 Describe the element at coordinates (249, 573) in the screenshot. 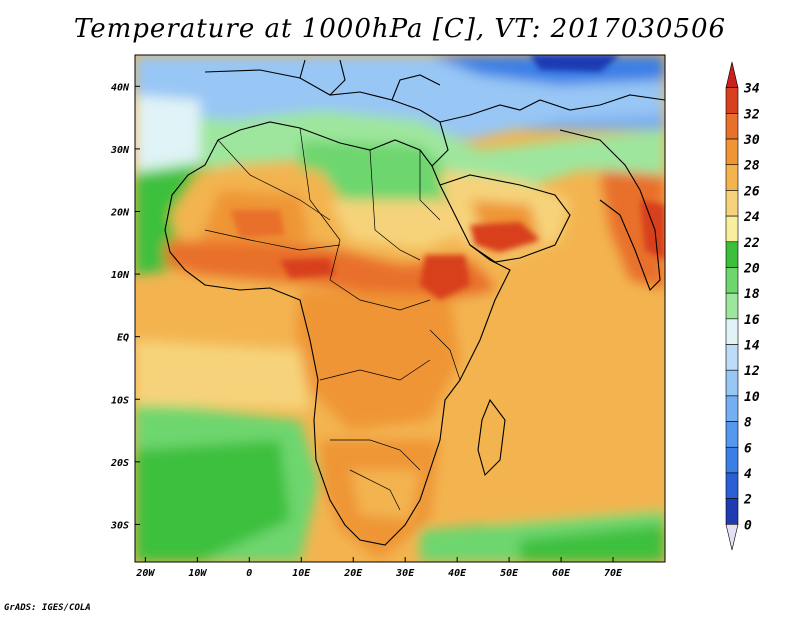

I see `lon-label: 0` at that location.